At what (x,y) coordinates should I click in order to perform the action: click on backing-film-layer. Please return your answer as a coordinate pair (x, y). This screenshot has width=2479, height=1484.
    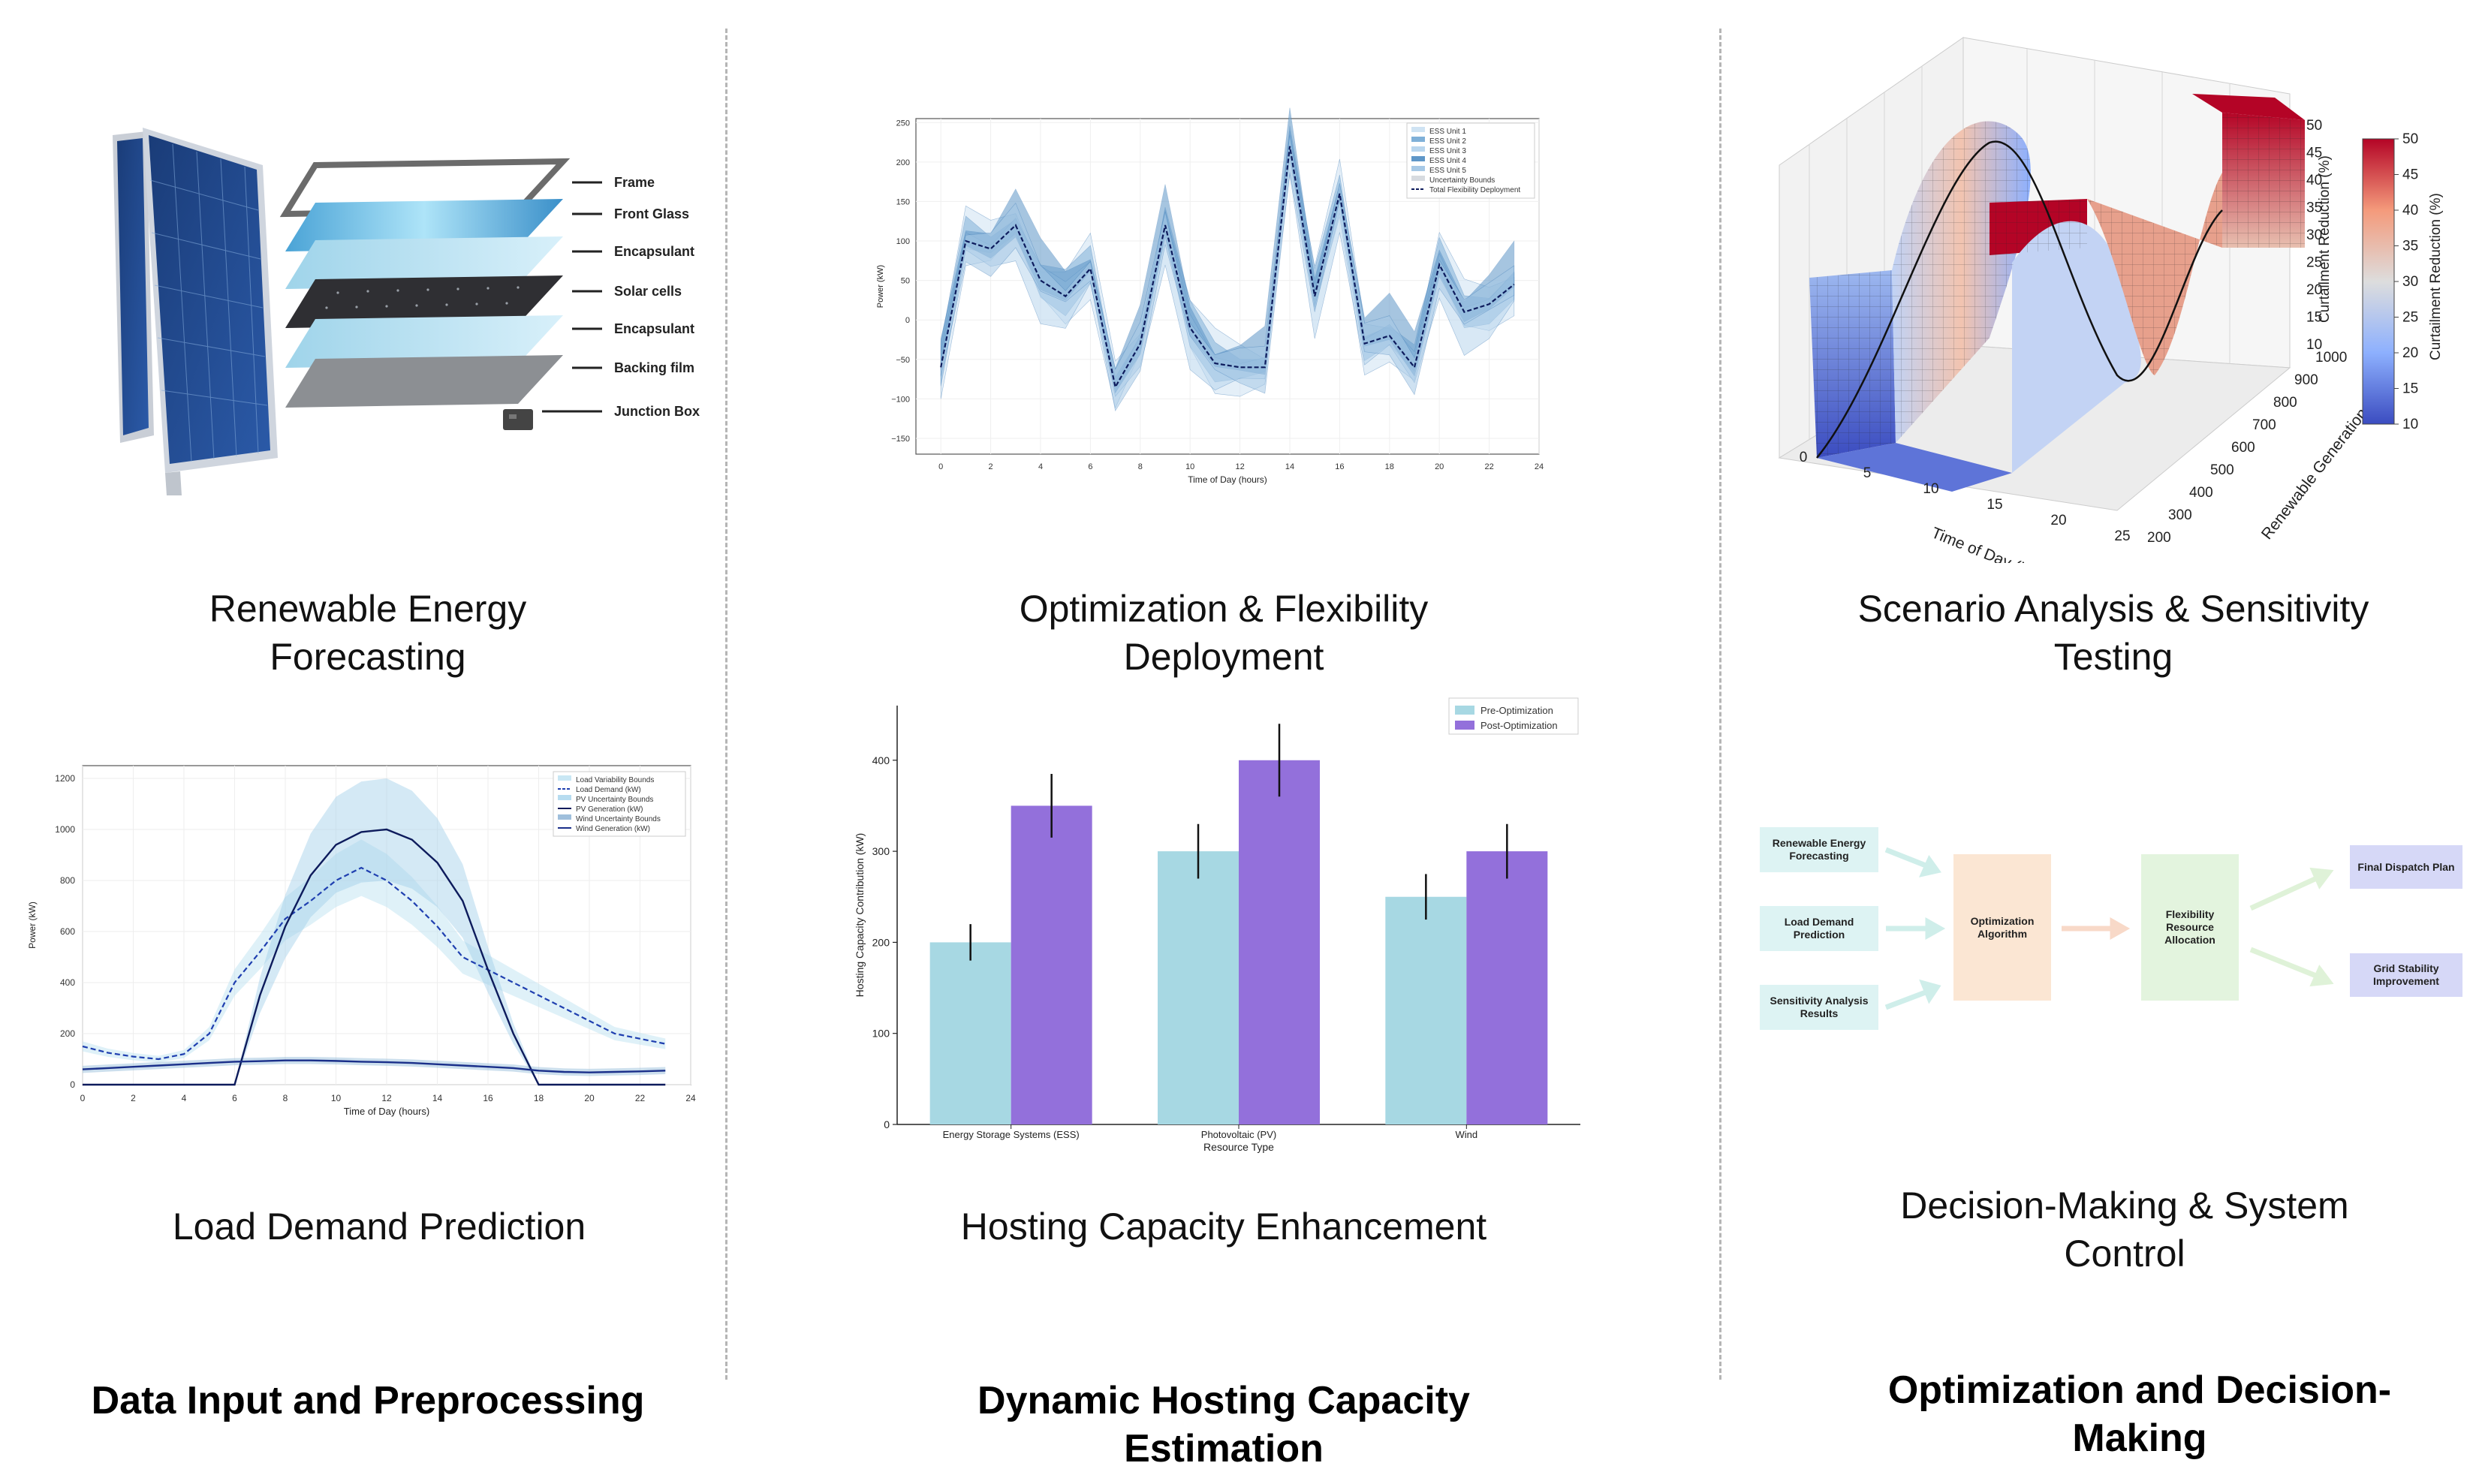
    Looking at the image, I should click on (424, 381).